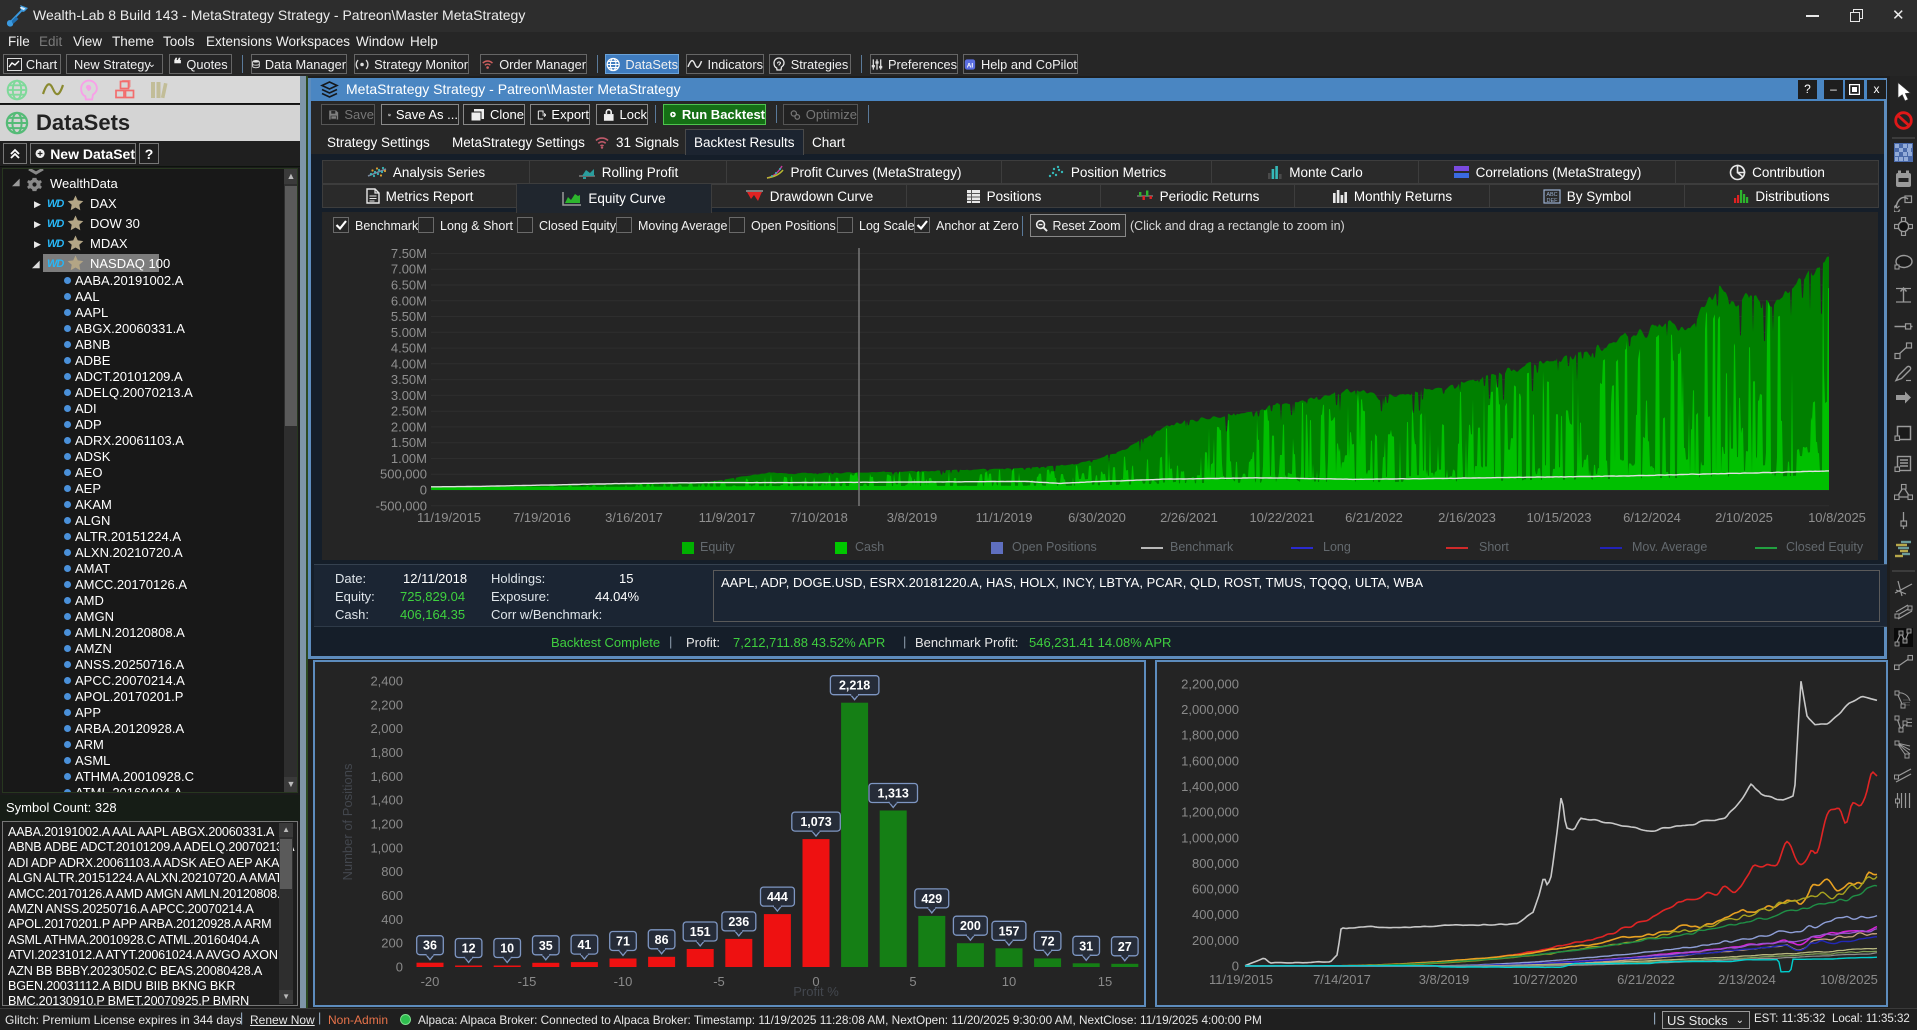 This screenshot has width=1917, height=1030. What do you see at coordinates (409, 458) in the screenshot?
I see `svg-text: 1.00M` at bounding box center [409, 458].